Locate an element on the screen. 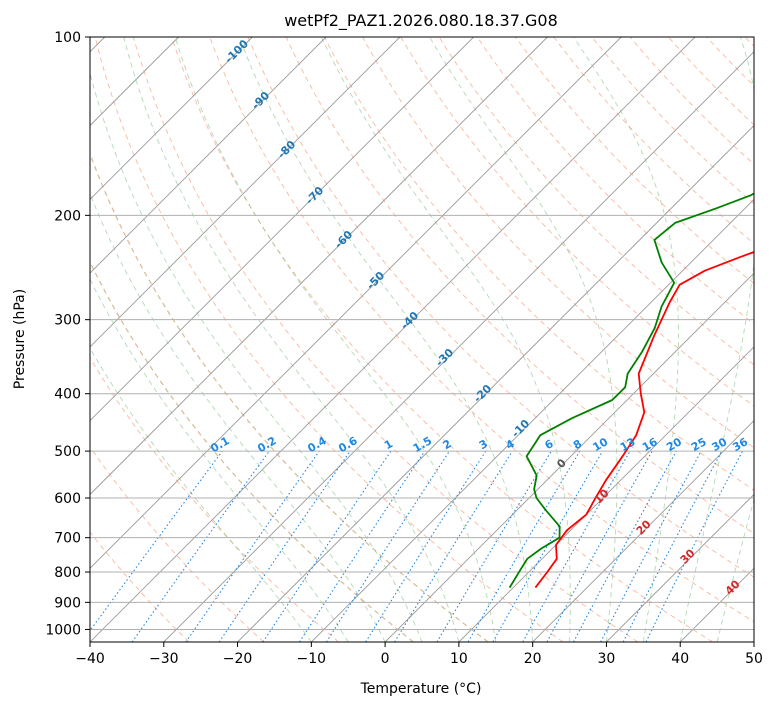 Image resolution: width=775 pixels, height=708 pixels. isotherm-label: -10 is located at coordinates (520, 428).